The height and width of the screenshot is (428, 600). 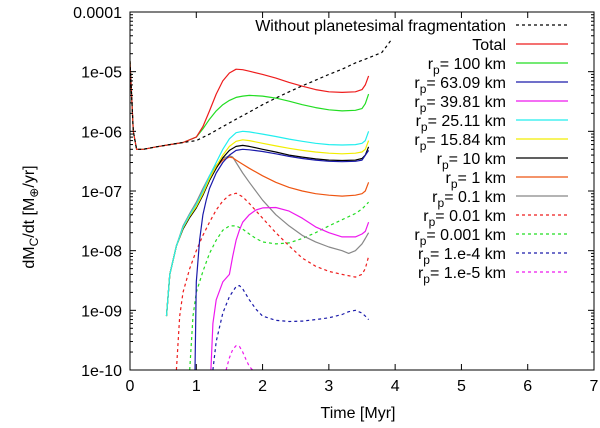 What do you see at coordinates (328, 386) in the screenshot?
I see `x-tick-label: 3` at bounding box center [328, 386].